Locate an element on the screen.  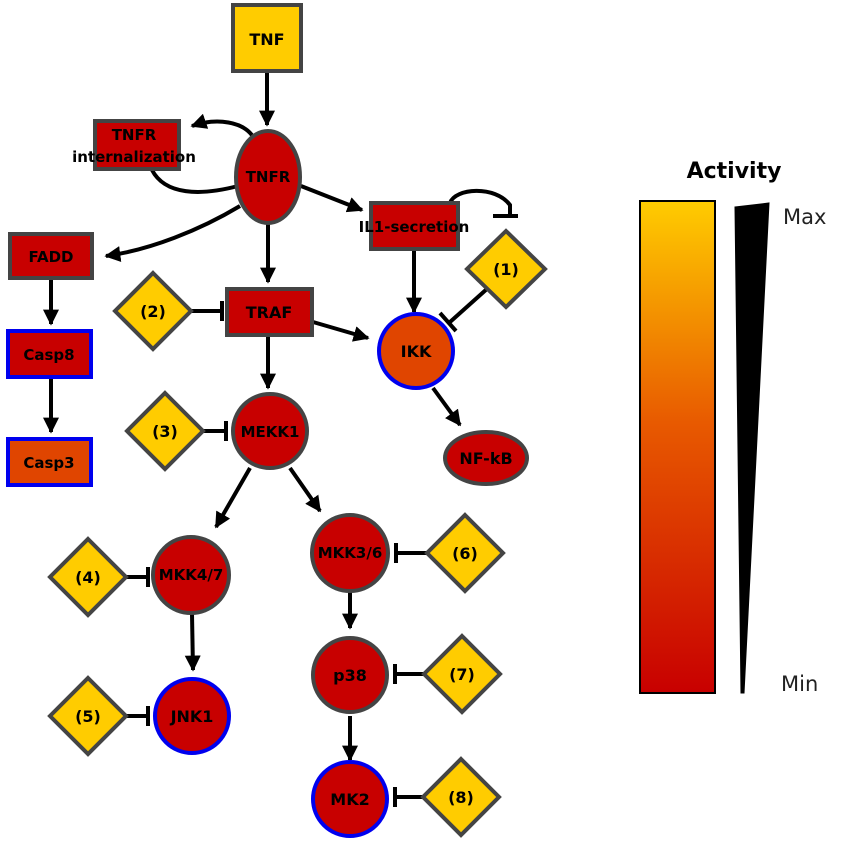
node-mkk47-label: MKK4/7 is located at coordinates (191, 575).